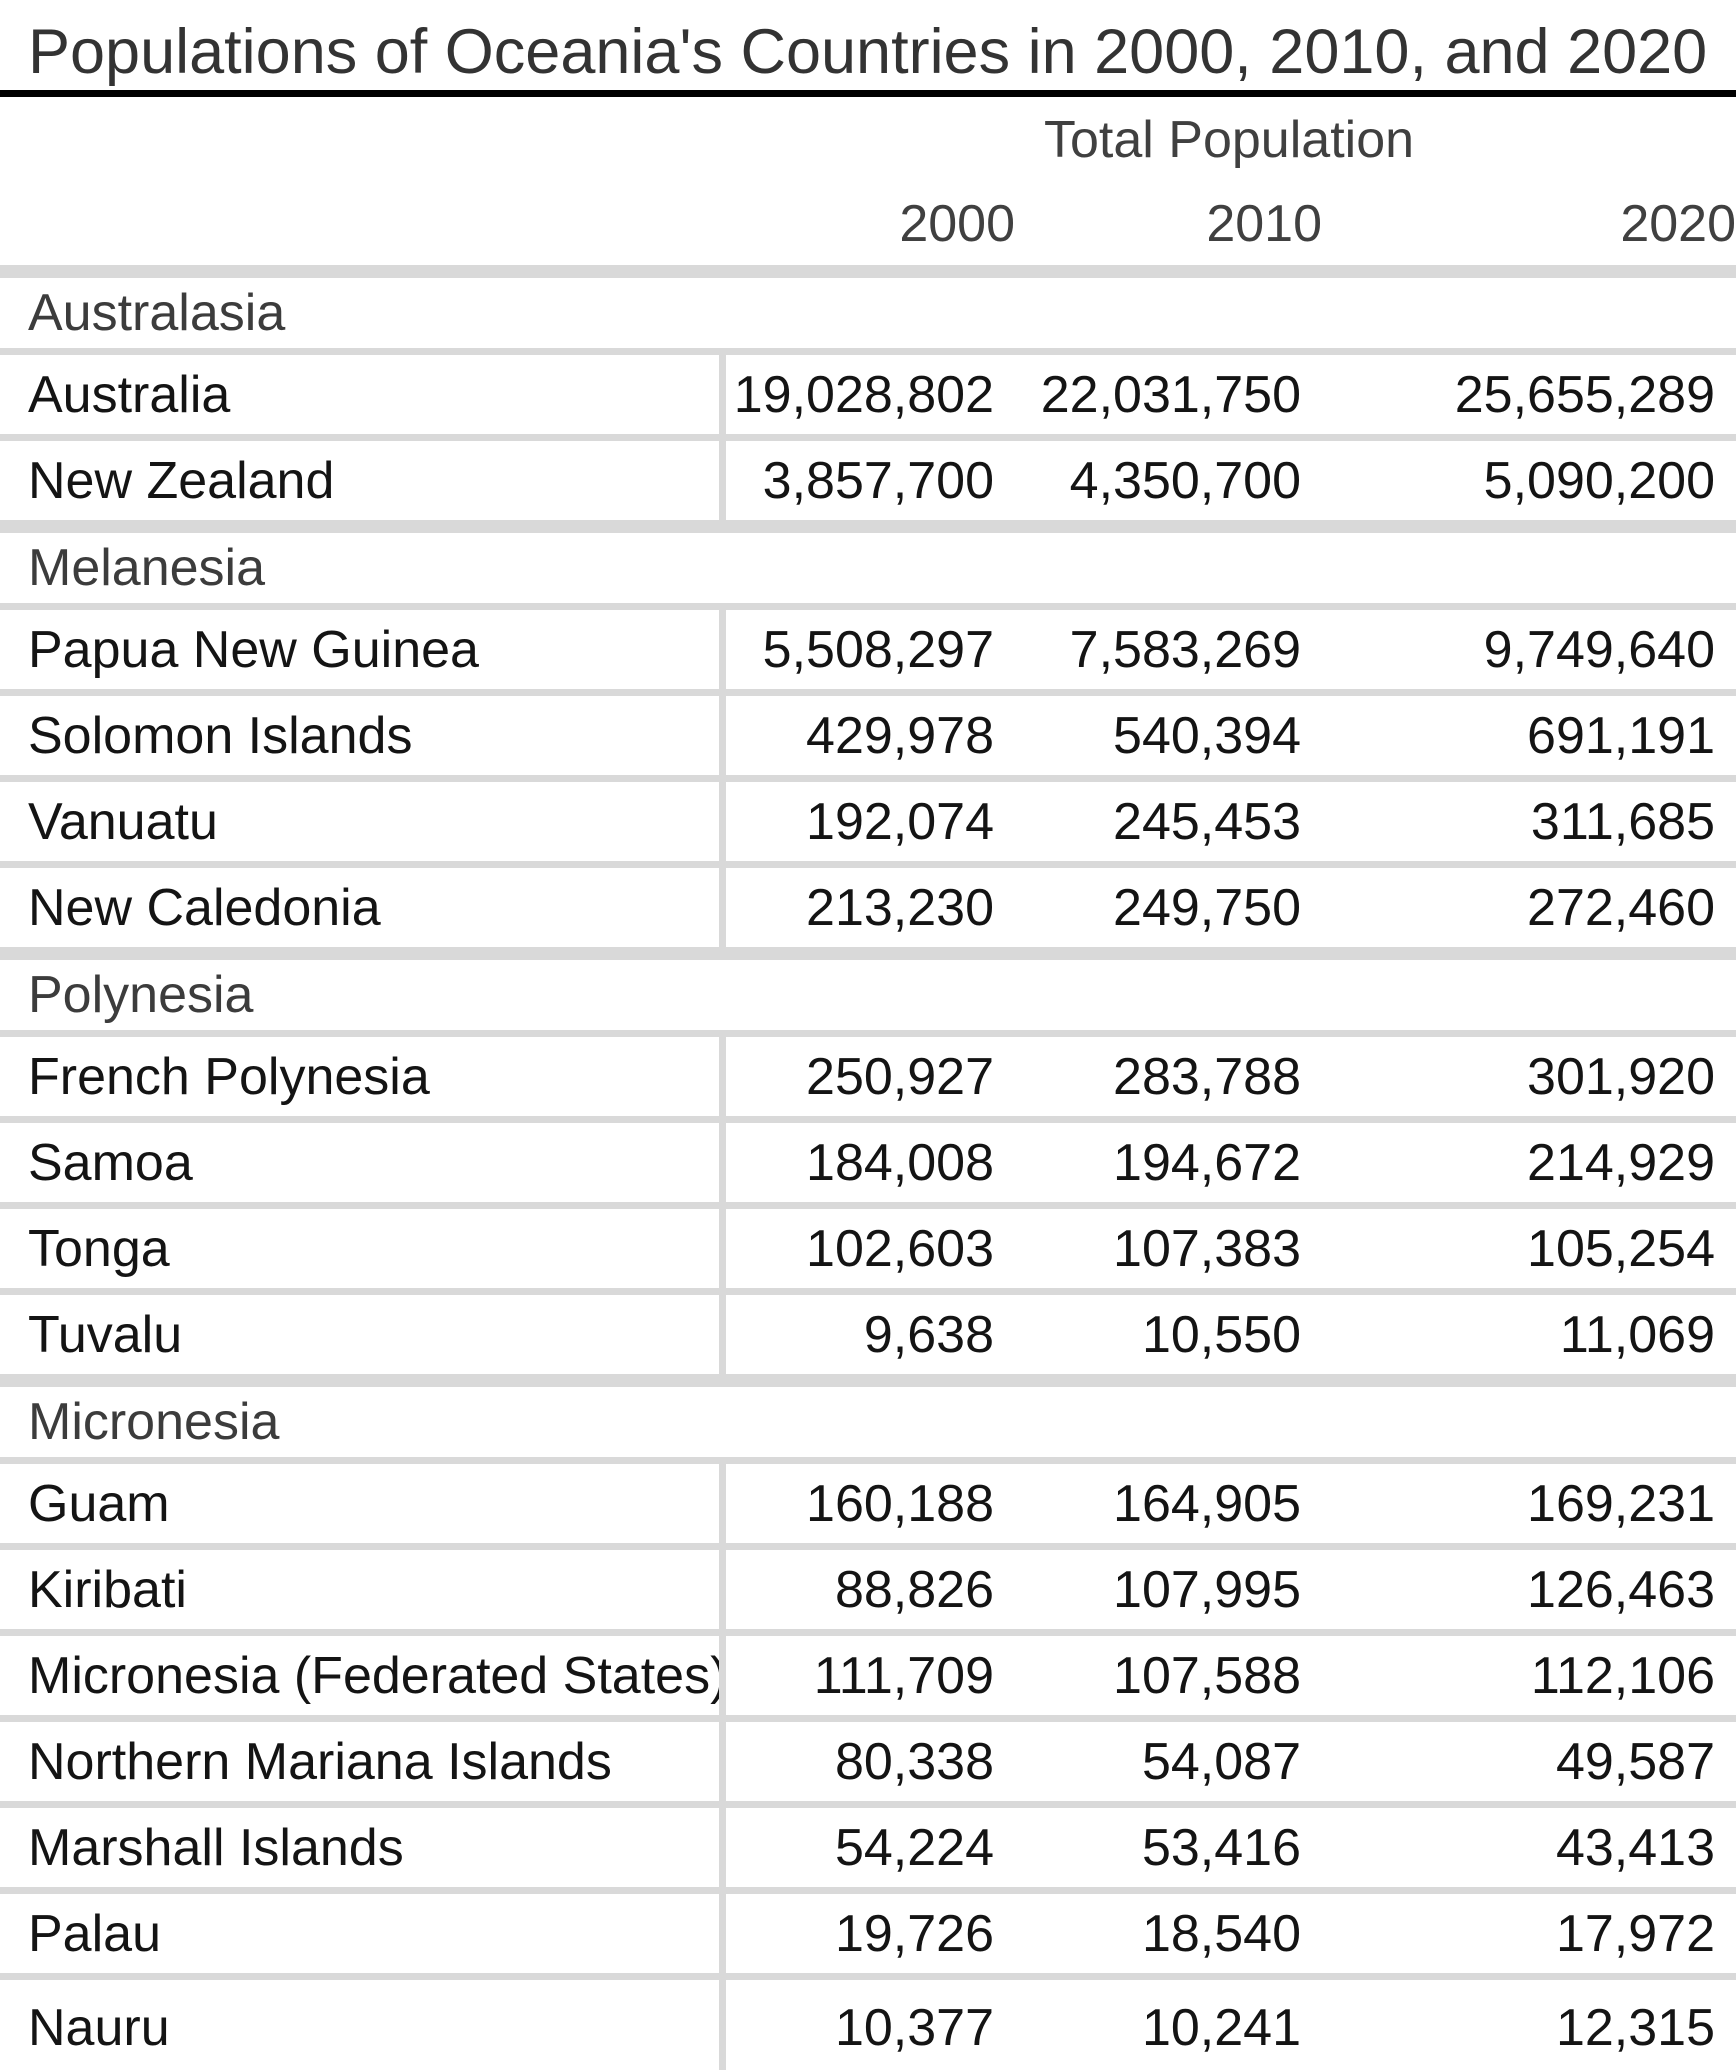 Image resolution: width=1736 pixels, height=2070 pixels. I want to click on population-2010-cell: 10,241, so click(1168, 2021).